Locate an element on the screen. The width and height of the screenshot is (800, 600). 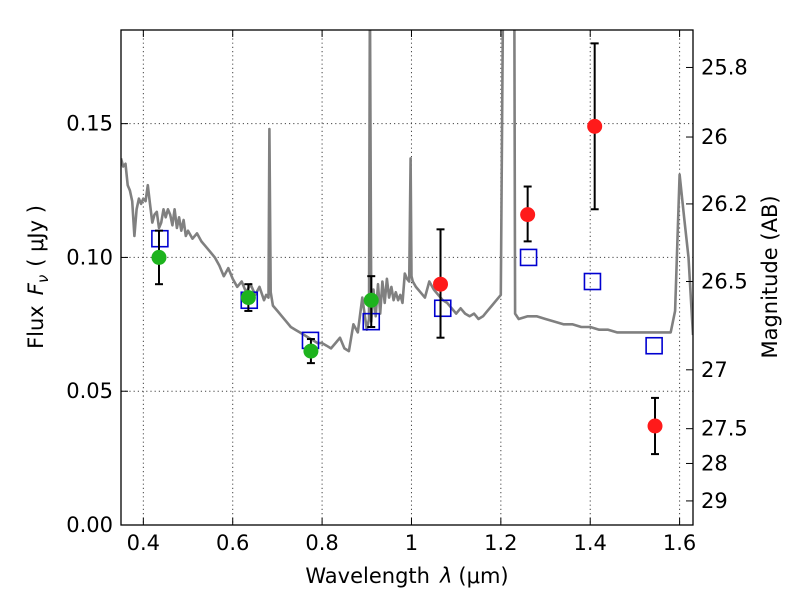
y2-tick-label: 26 is located at coordinates (714, 137).